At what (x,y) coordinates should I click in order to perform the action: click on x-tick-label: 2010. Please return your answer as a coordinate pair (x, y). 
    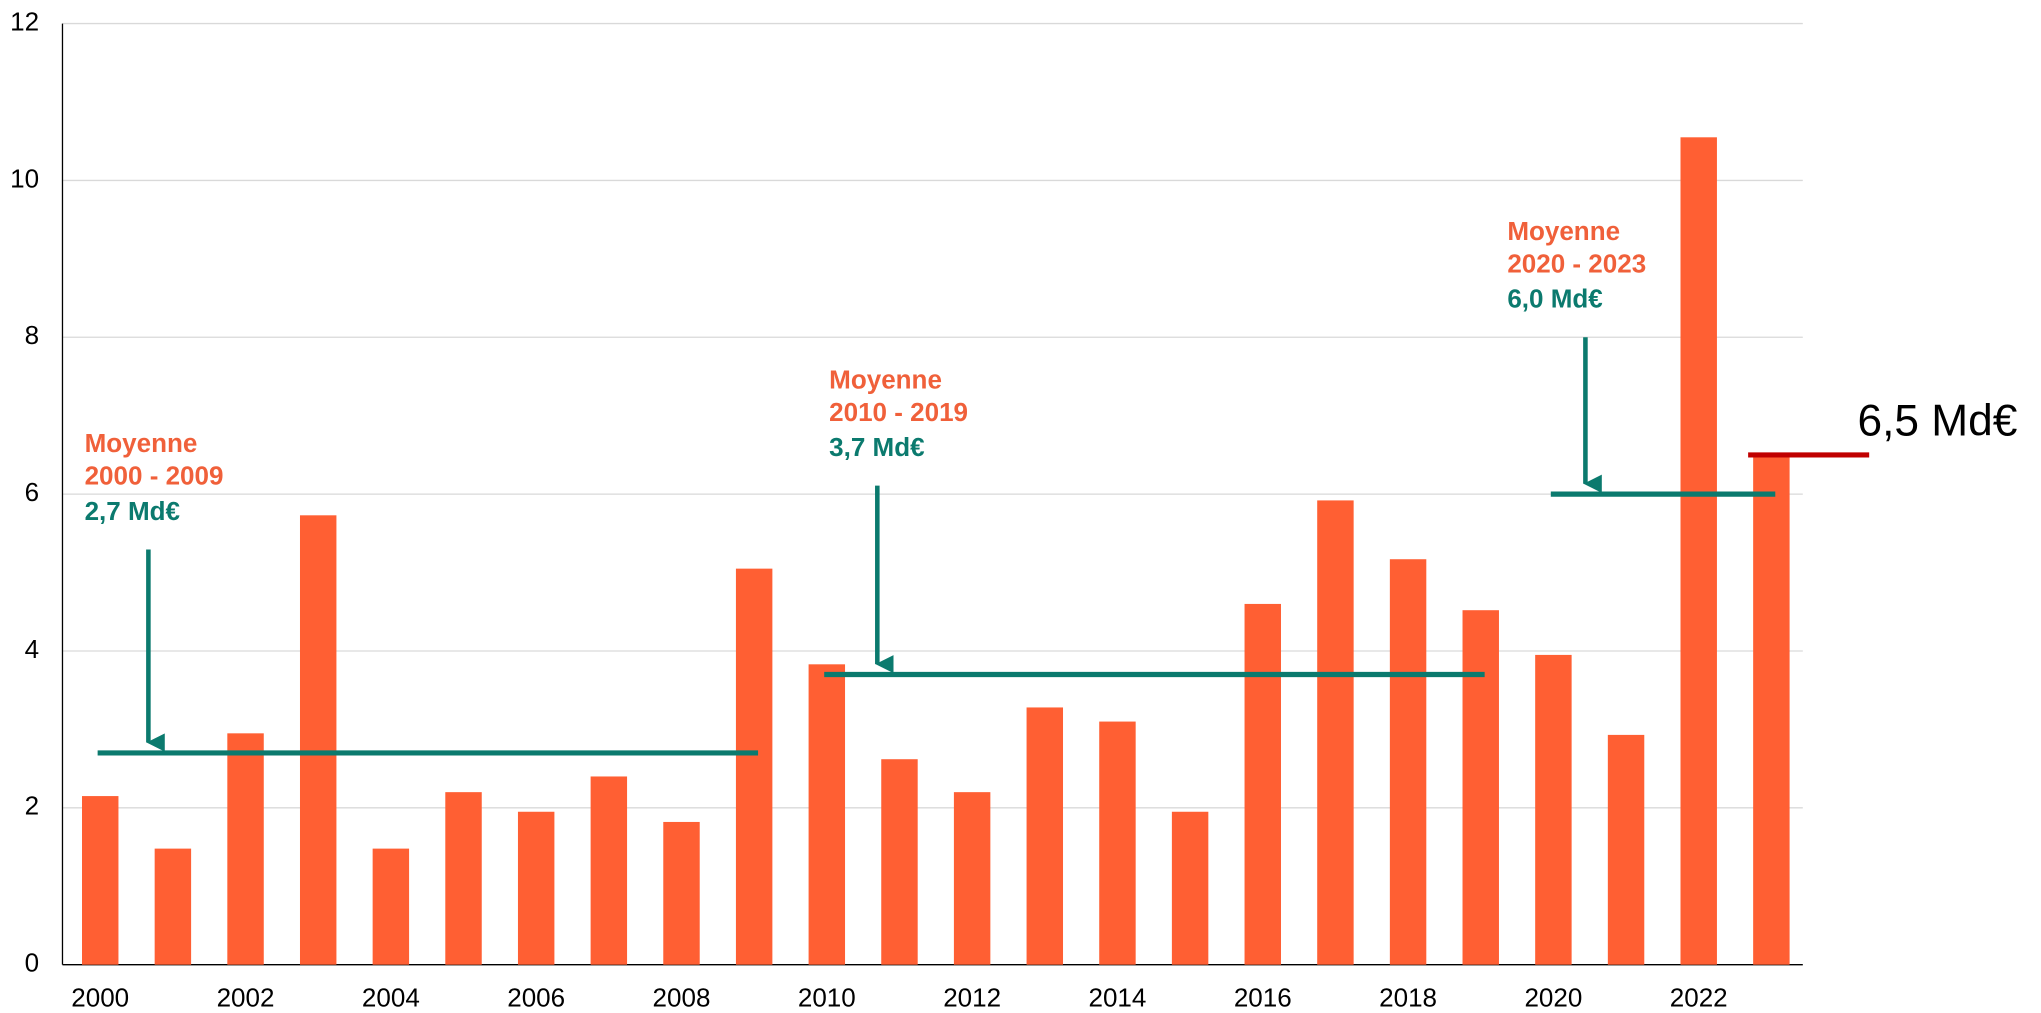
    Looking at the image, I should click on (827, 998).